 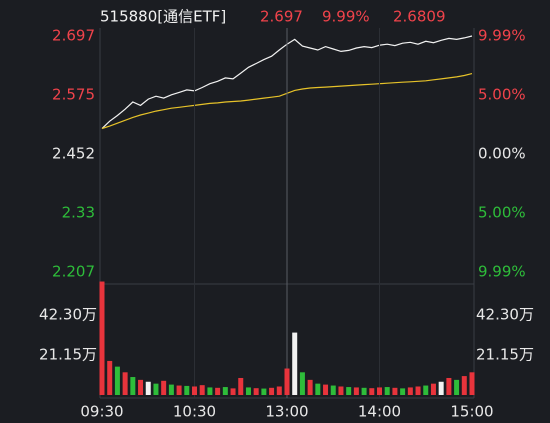 I want to click on y-tick-label: 2.697, so click(x=73, y=36).